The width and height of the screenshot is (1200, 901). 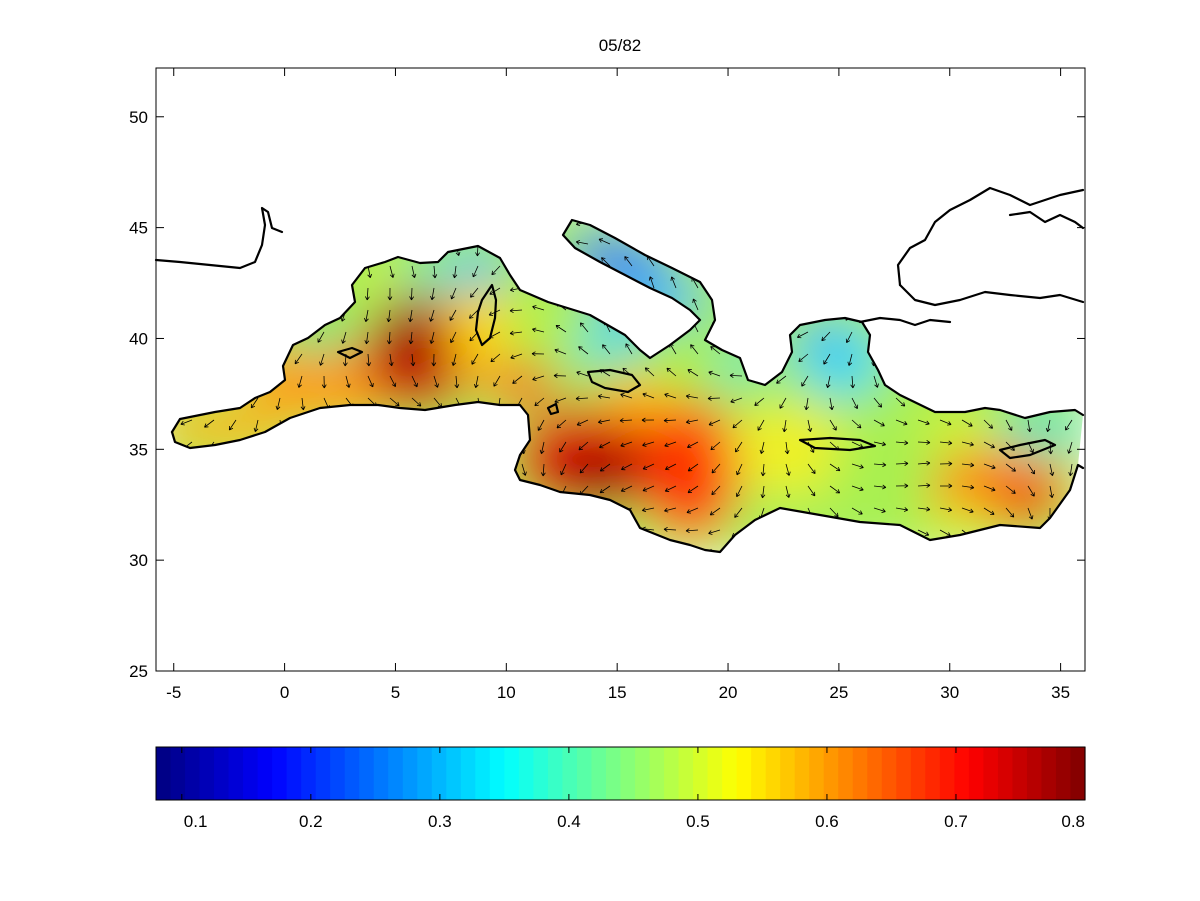 What do you see at coordinates (138, 671) in the screenshot?
I see `y-tick-label: 25` at bounding box center [138, 671].